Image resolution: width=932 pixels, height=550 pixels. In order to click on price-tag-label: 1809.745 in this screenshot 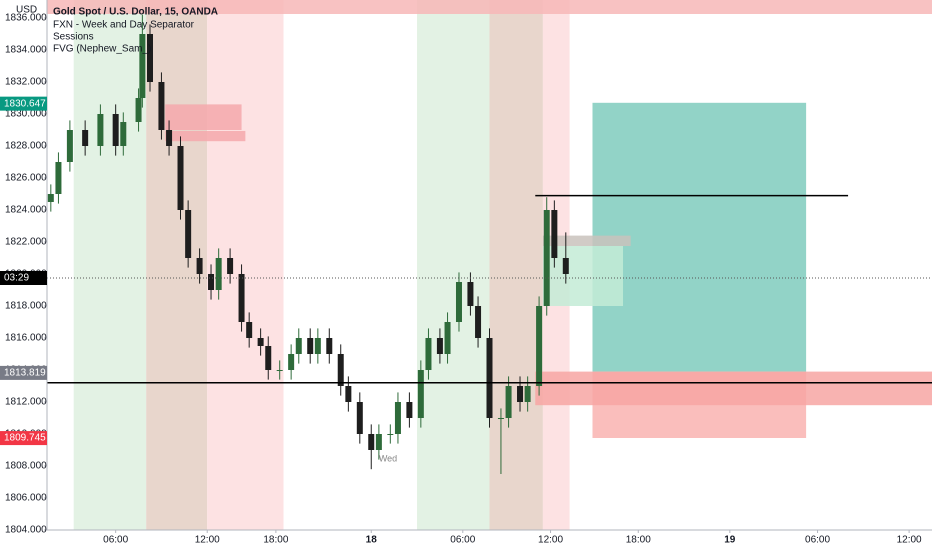, I will do `click(25, 438)`.